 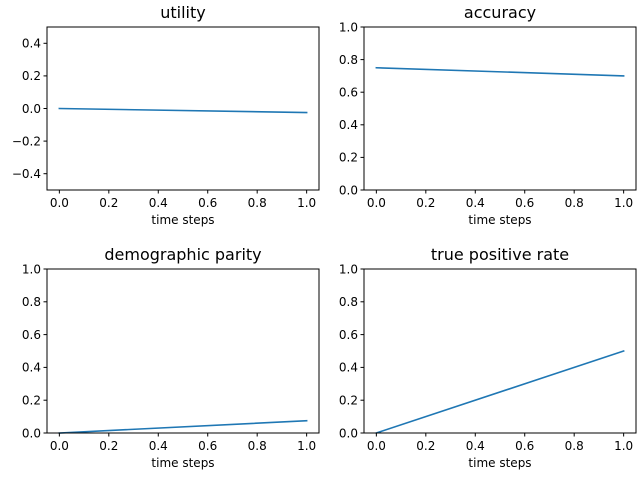 I want to click on demographic-parity-xtick-label: 0.2, so click(x=108, y=446).